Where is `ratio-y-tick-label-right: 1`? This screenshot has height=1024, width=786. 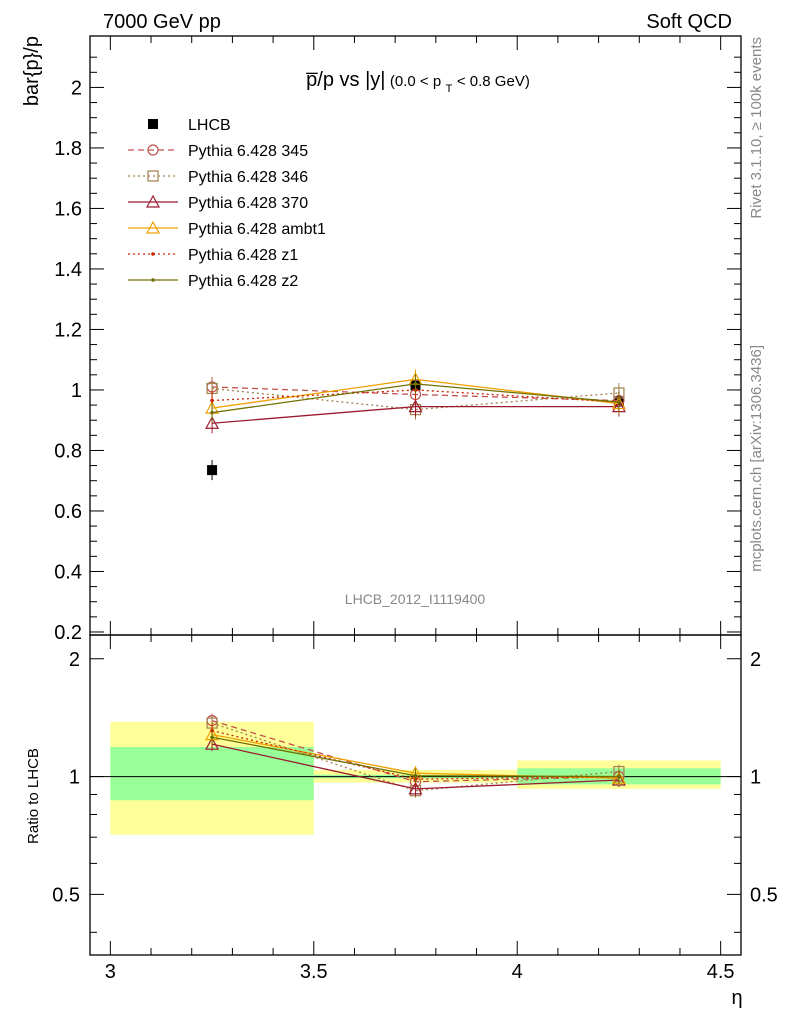
ratio-y-tick-label-right: 1 is located at coordinates (755, 778).